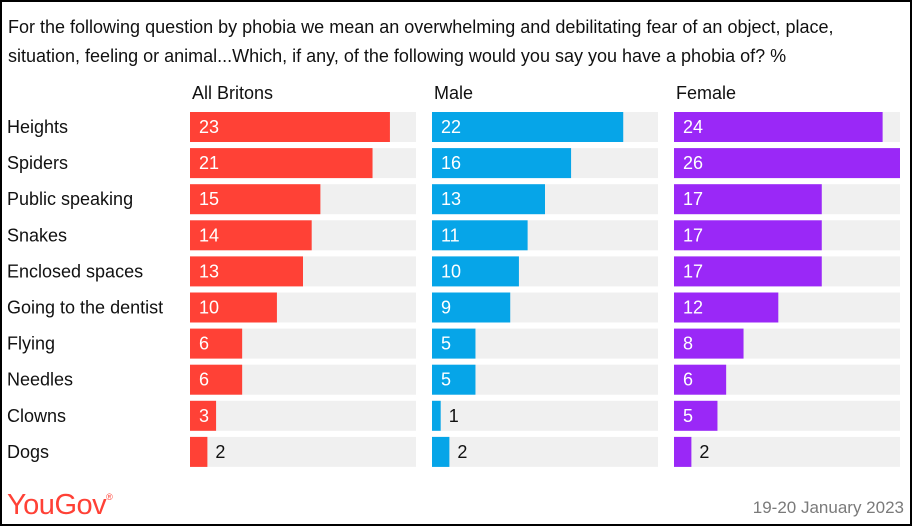 The image size is (912, 526). What do you see at coordinates (778, 127) in the screenshot?
I see `bar-female-heights` at bounding box center [778, 127].